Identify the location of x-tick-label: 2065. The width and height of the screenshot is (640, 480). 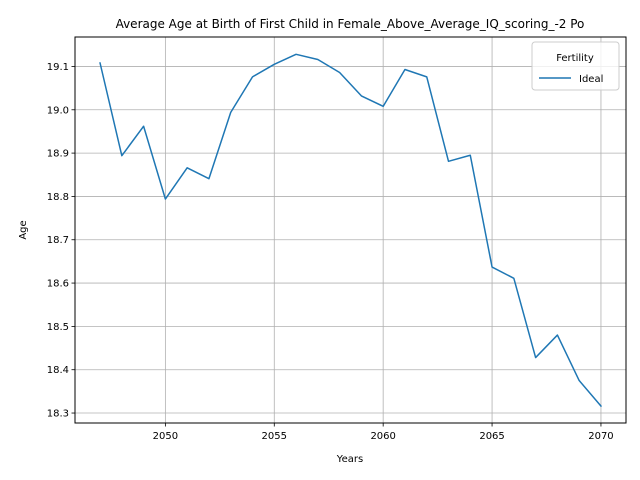
(491, 436).